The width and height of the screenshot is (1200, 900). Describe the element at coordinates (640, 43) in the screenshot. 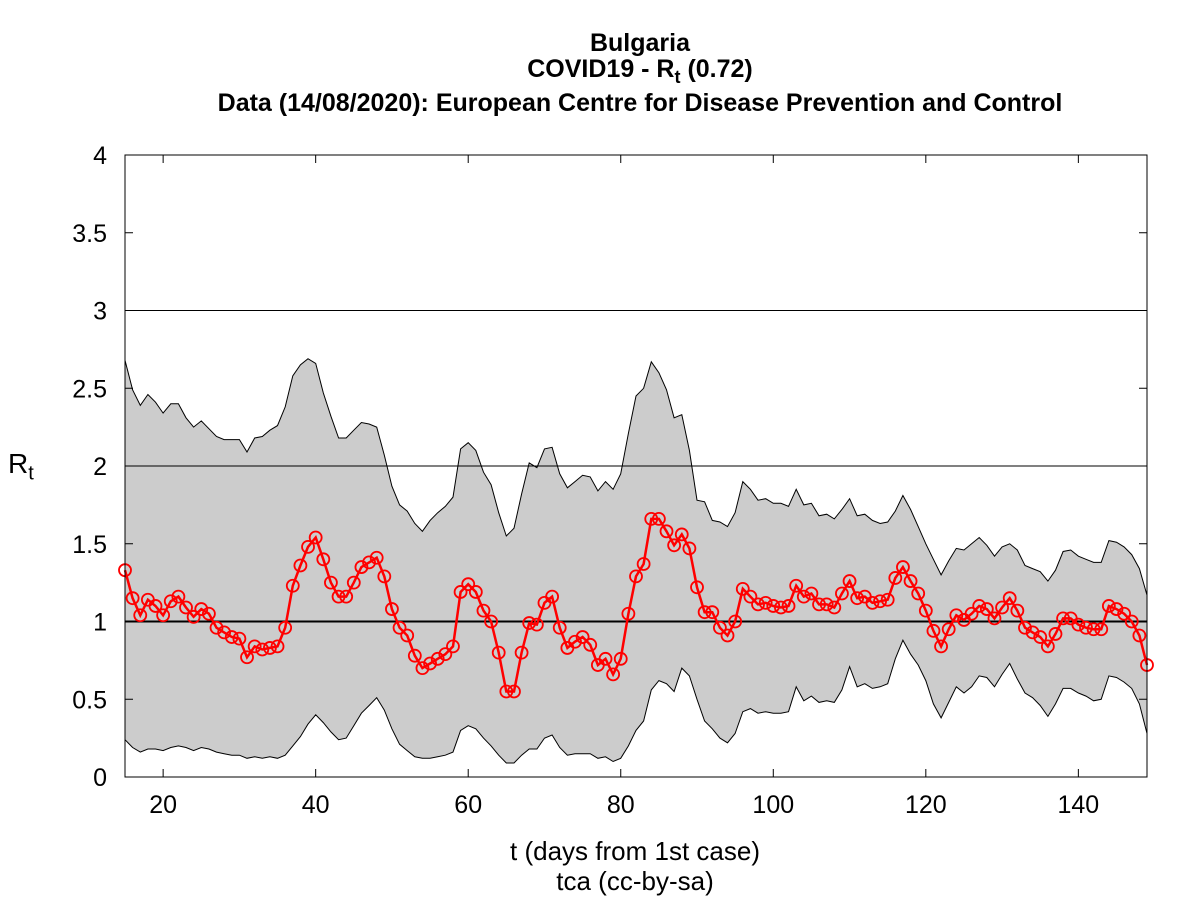

I see `title-country: Bulgaria` at that location.